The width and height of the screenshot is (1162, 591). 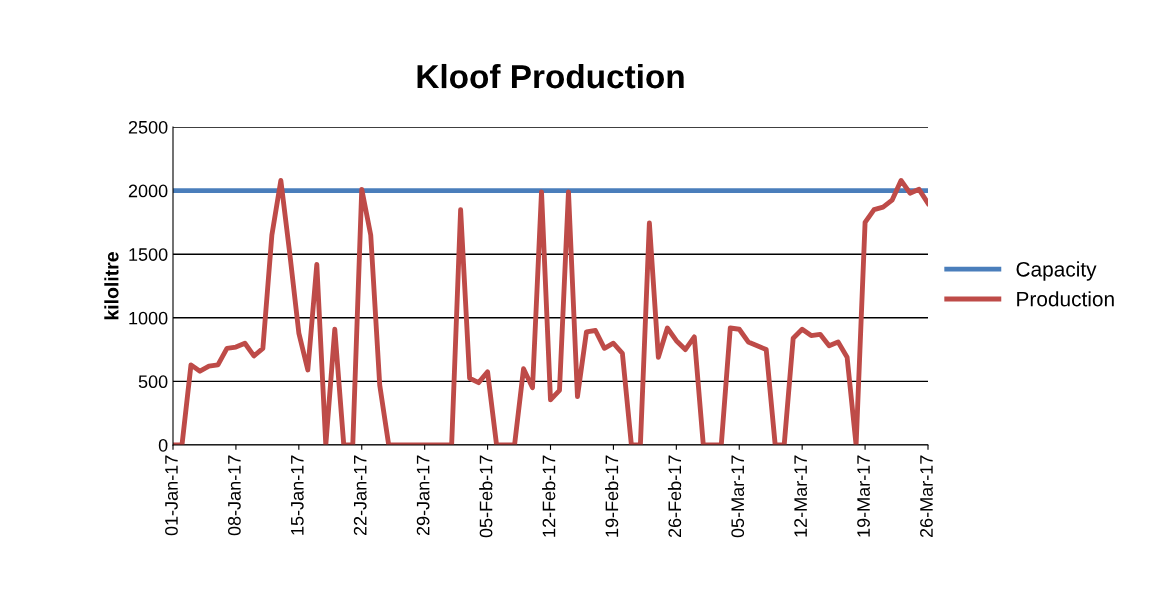 What do you see at coordinates (360, 495) in the screenshot?
I see `x-tick-label: 22-Jan-17` at bounding box center [360, 495].